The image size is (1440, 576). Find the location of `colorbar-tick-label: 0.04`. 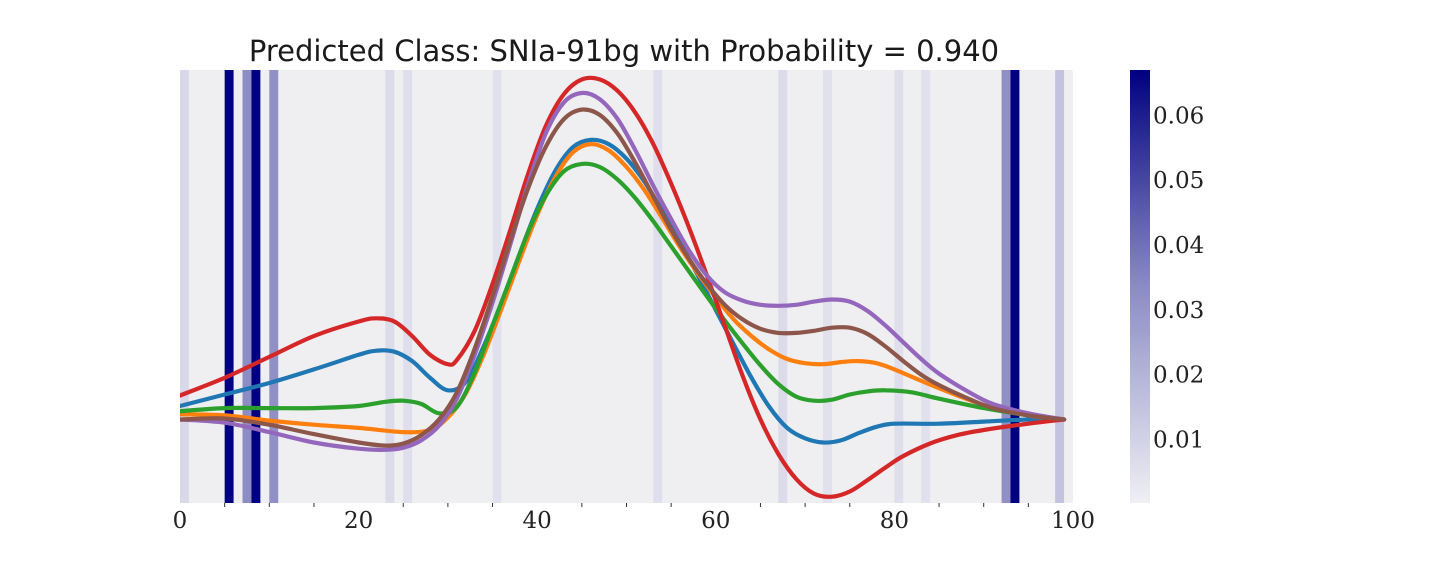

colorbar-tick-label: 0.04 is located at coordinates (1178, 246).